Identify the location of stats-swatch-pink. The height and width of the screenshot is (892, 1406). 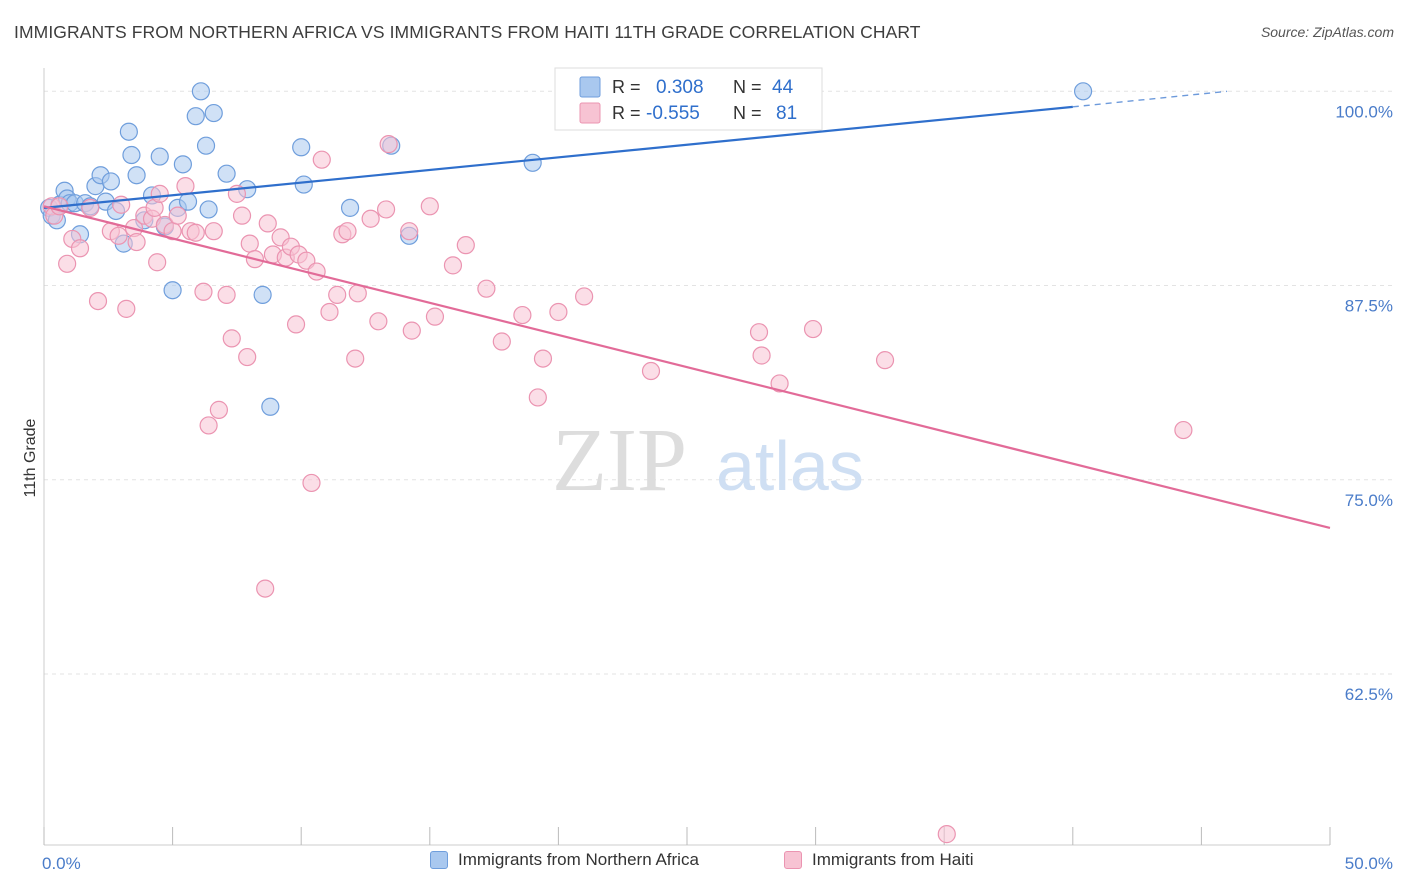
(590, 113).